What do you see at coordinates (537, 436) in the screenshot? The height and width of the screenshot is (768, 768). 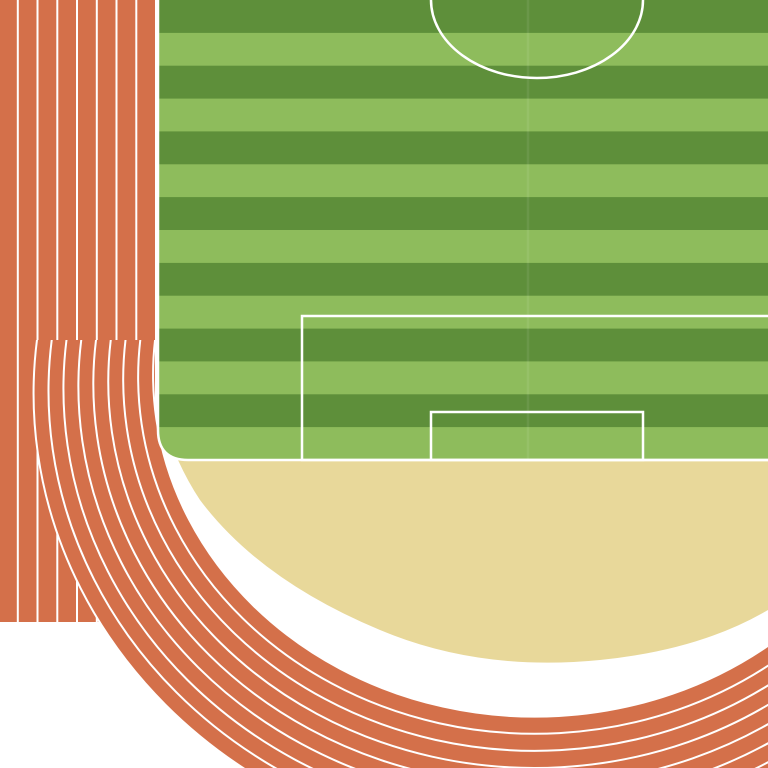 I see `goal-area` at bounding box center [537, 436].